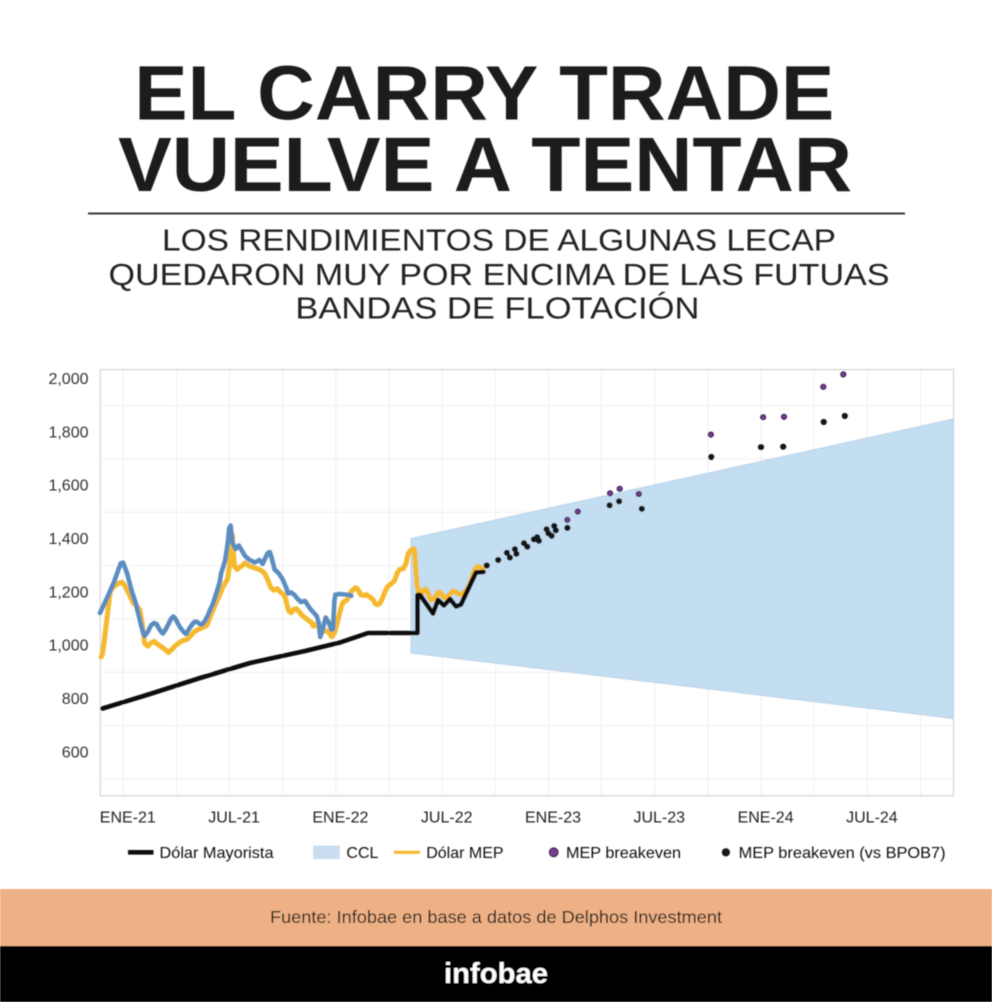 This screenshot has width=992, height=1002. What do you see at coordinates (75, 752) in the screenshot?
I see `svg-text: 600` at bounding box center [75, 752].